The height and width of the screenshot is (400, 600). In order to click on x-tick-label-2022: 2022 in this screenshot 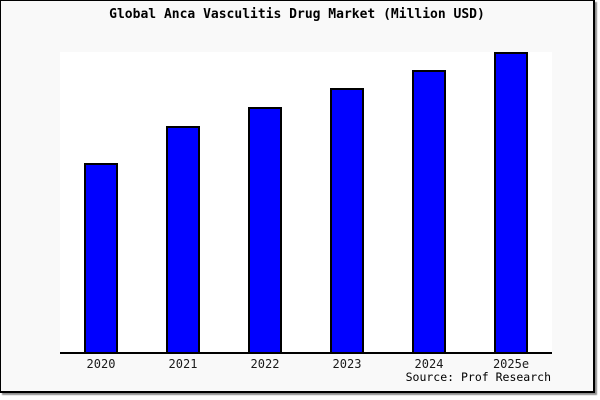, I will do `click(265, 364)`.